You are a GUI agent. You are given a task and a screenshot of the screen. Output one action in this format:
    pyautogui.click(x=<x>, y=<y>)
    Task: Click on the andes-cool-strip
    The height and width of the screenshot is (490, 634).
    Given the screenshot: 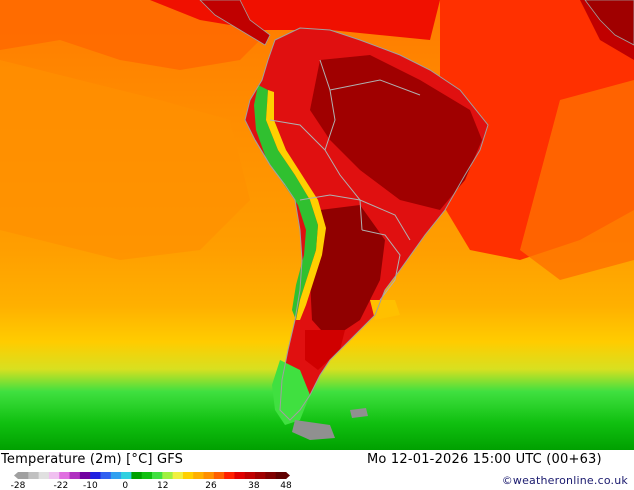 What is the action you would take?
    pyautogui.click(x=286, y=202)
    